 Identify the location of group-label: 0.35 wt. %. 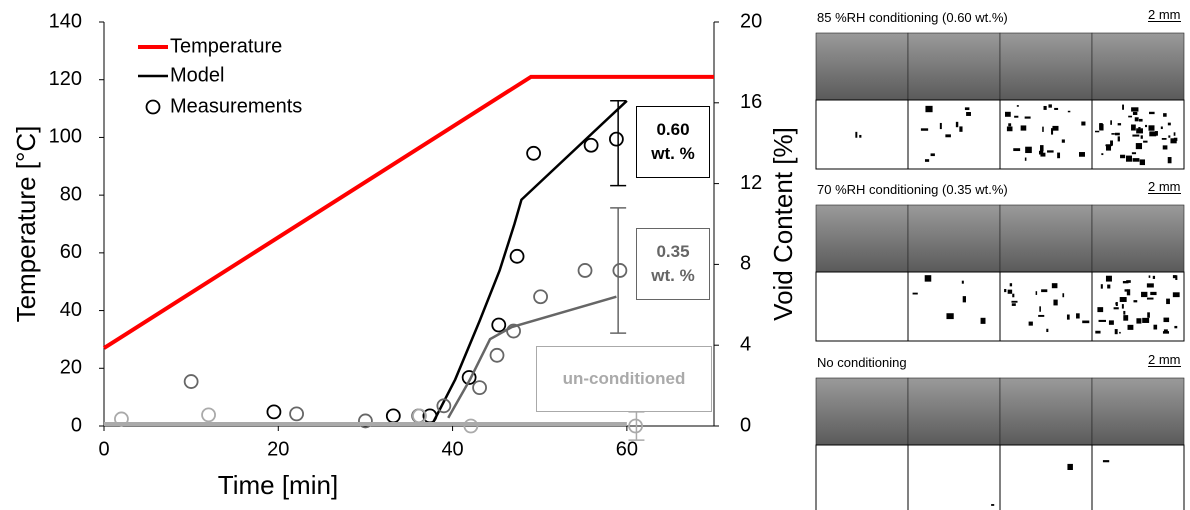
(673, 264).